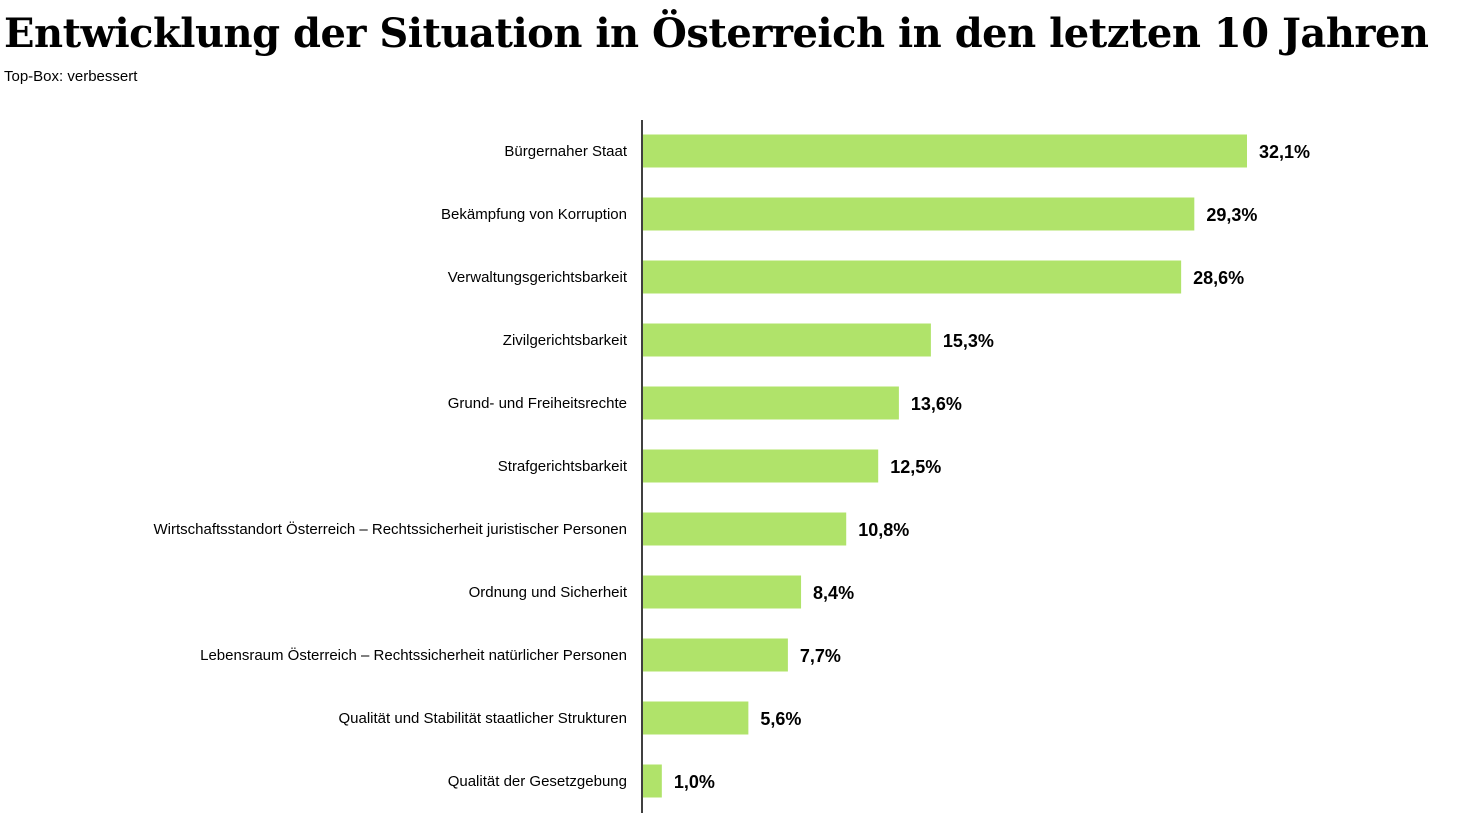 The width and height of the screenshot is (1484, 828). I want to click on value-label: 7,7%, so click(820, 656).